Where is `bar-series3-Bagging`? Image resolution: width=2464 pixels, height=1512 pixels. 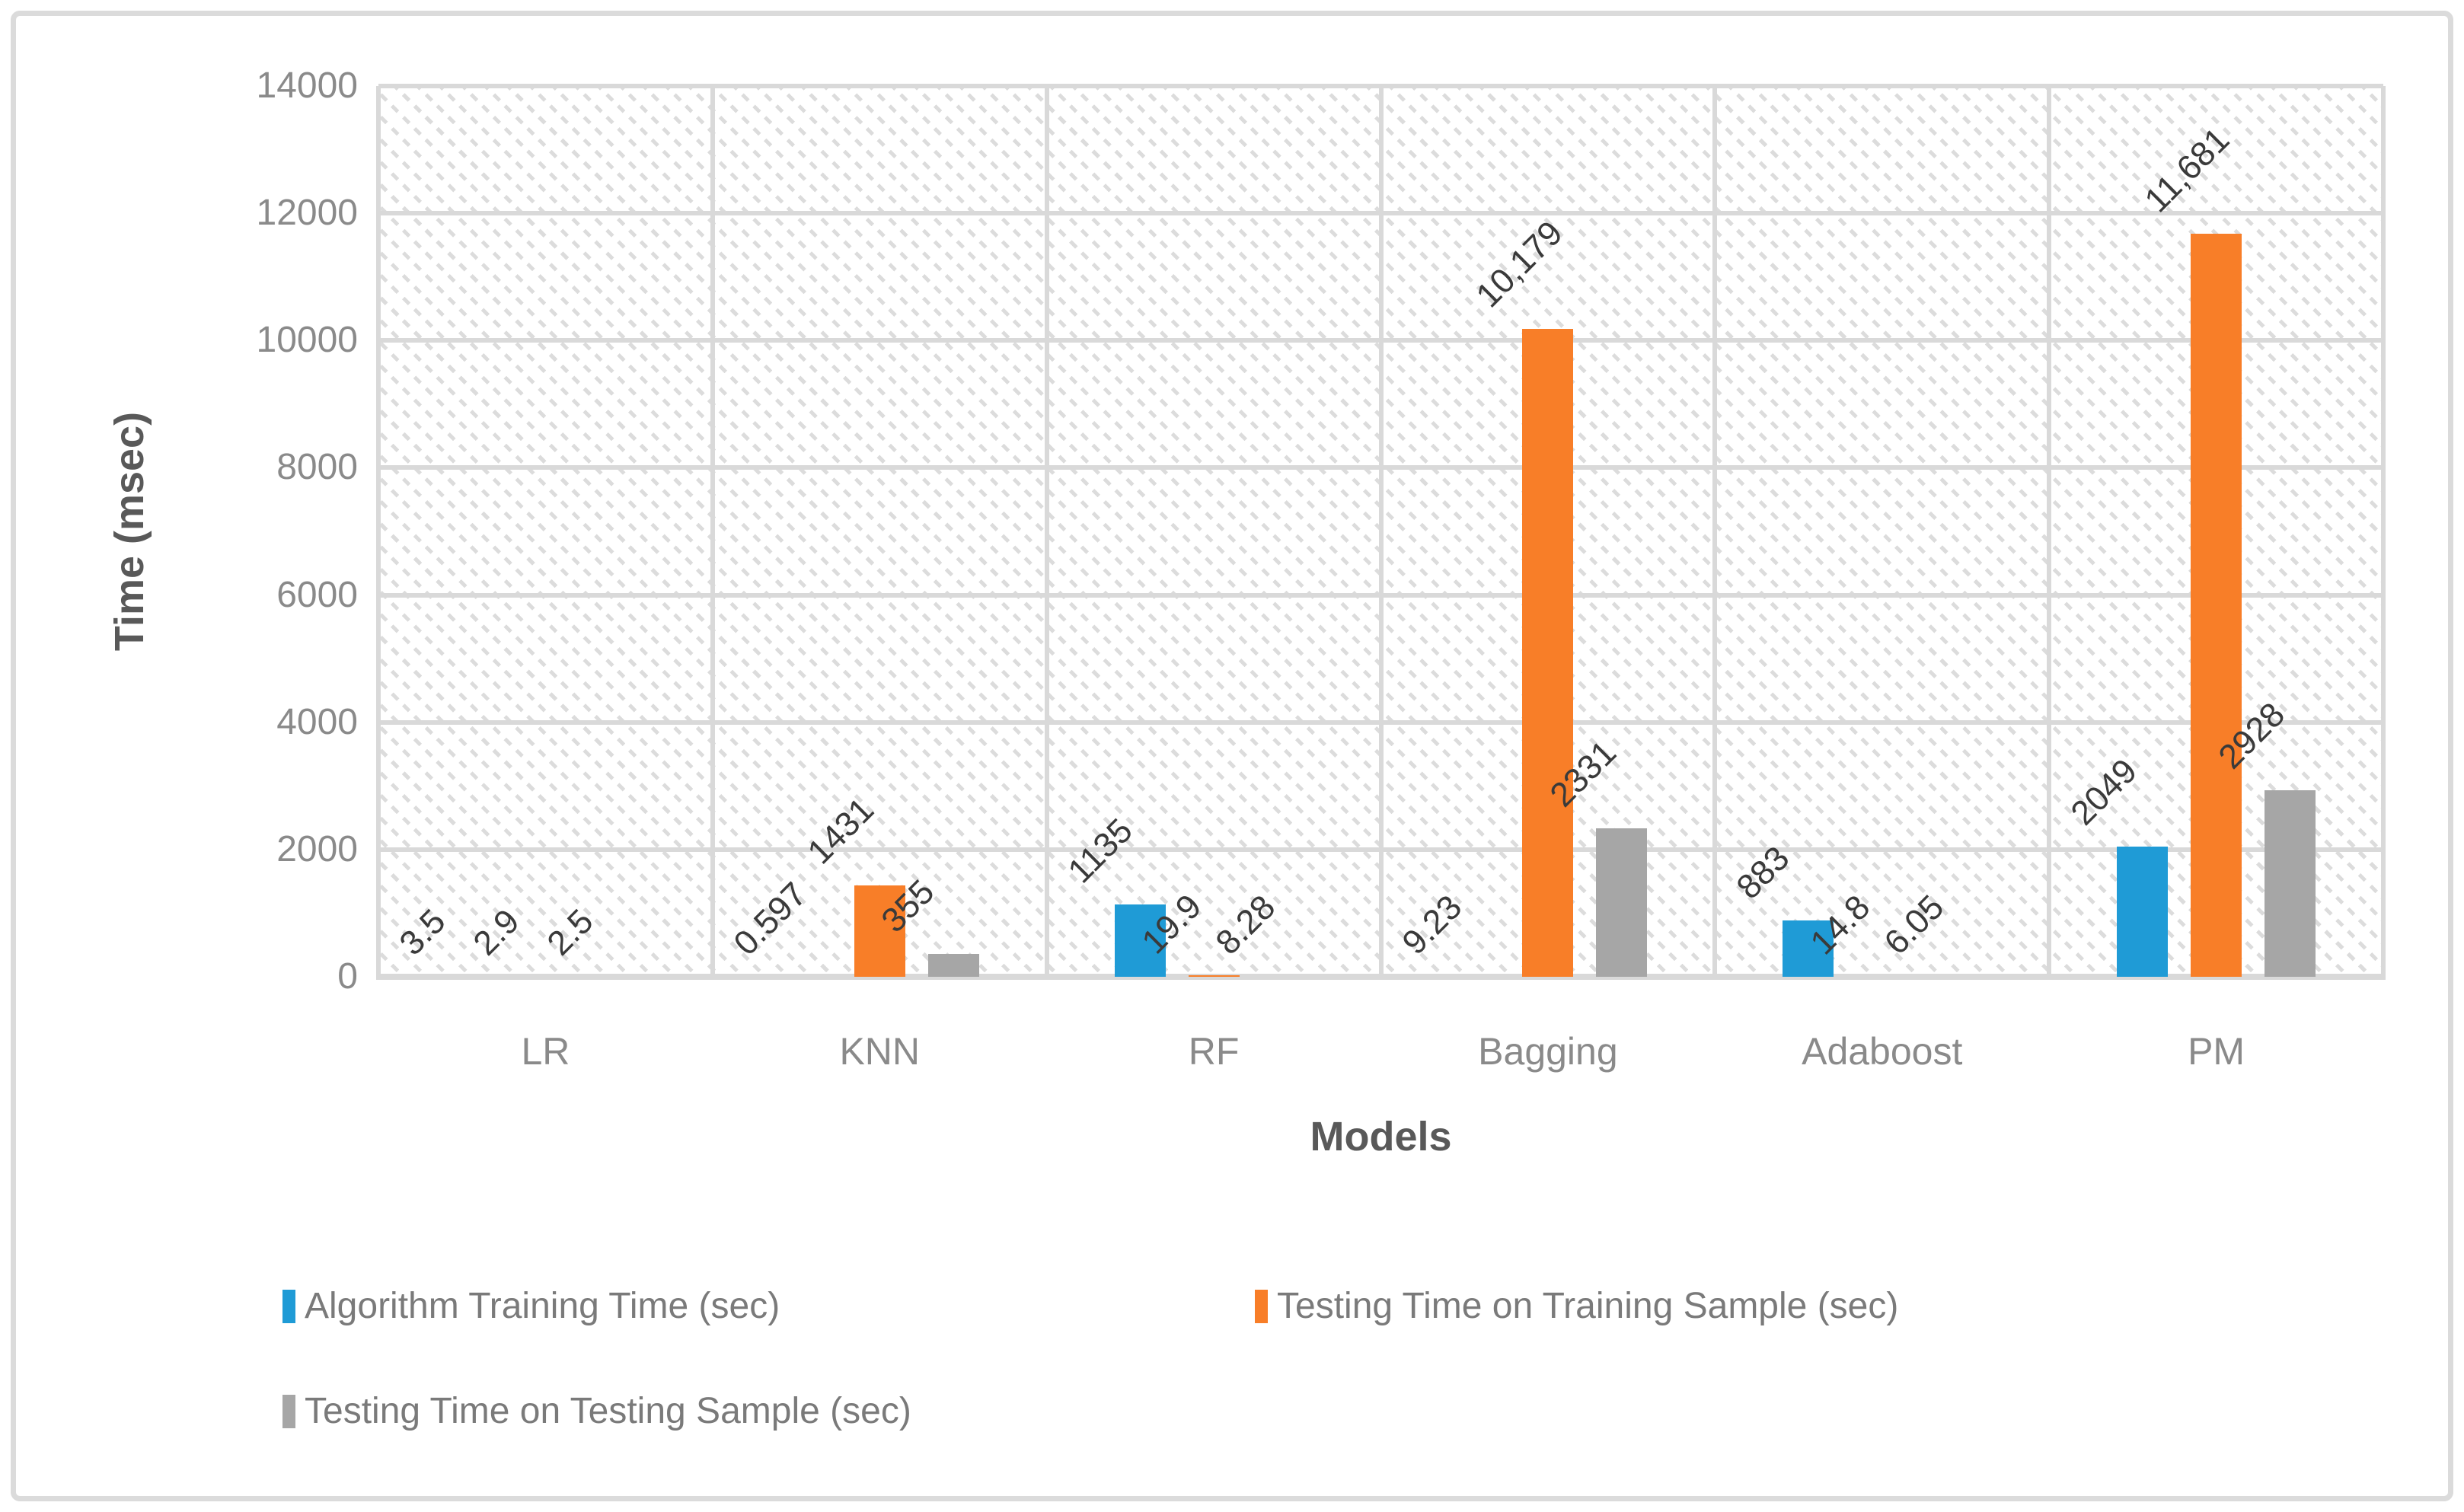 bar-series3-Bagging is located at coordinates (1622, 902).